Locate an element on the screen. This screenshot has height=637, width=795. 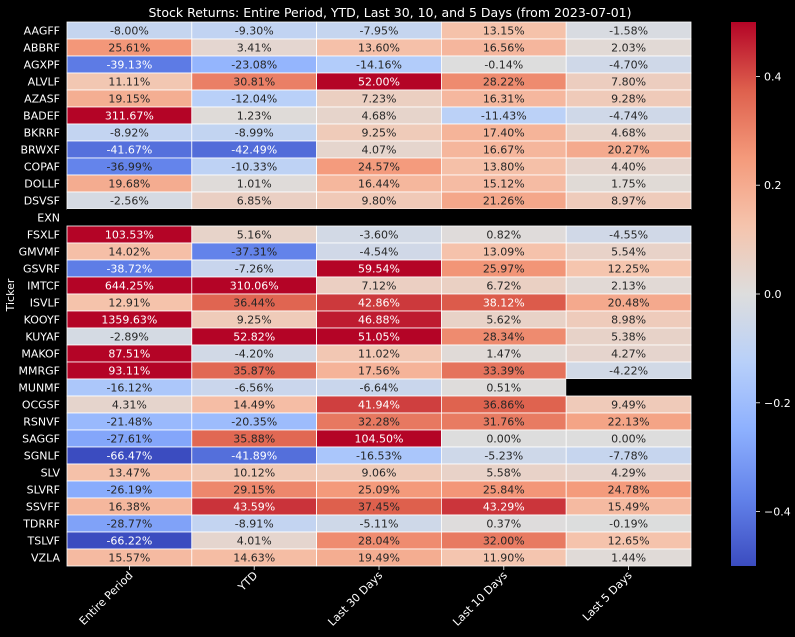
cell-value-label: 9.28% is located at coordinates (628, 99).